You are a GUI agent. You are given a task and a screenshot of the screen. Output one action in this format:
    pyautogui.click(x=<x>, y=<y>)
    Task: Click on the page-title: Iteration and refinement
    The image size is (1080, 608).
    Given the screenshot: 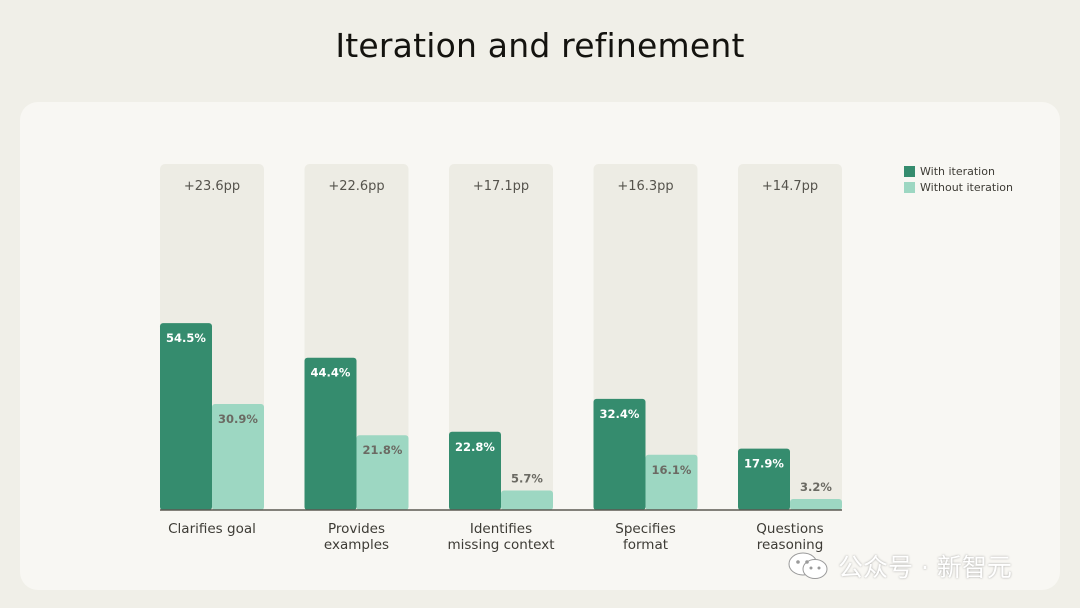 What is the action you would take?
    pyautogui.click(x=540, y=45)
    